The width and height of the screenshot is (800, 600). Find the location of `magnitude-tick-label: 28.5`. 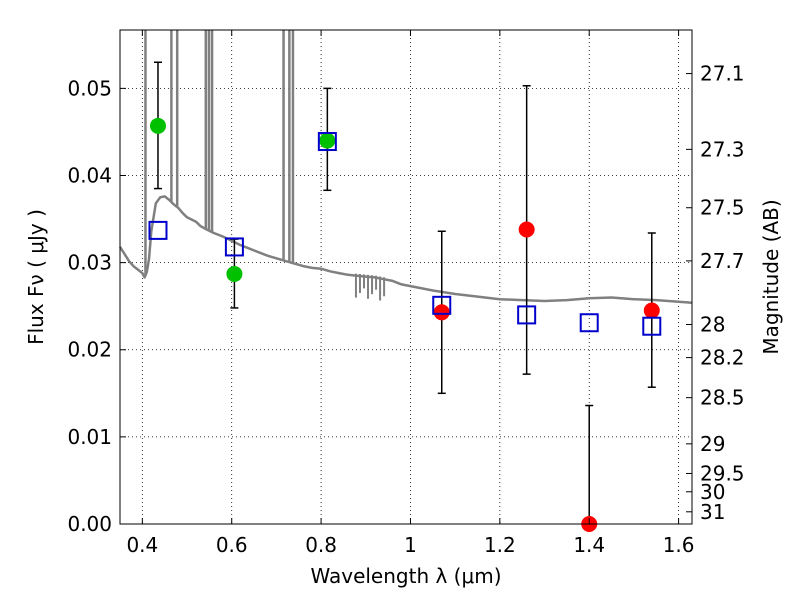

magnitude-tick-label: 28.5 is located at coordinates (722, 398).